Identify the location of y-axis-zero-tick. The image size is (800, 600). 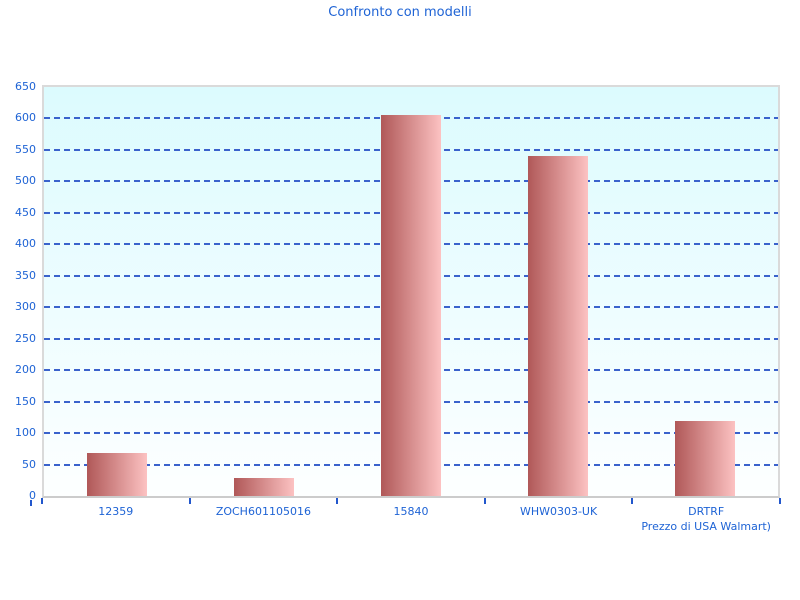
(31, 503).